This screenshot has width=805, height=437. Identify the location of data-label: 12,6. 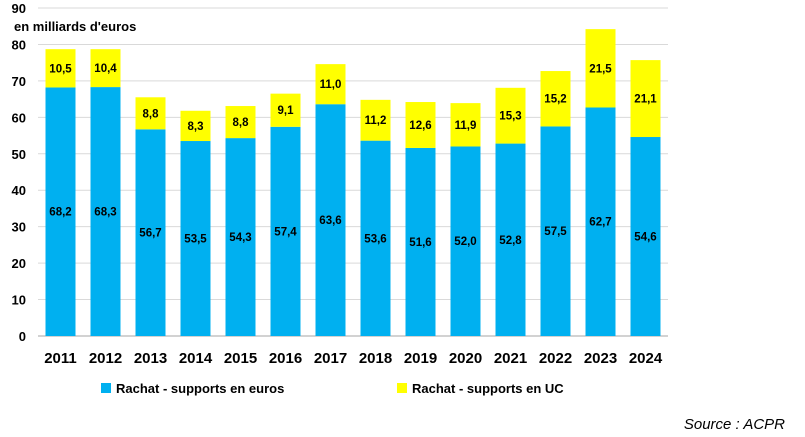
(420, 126).